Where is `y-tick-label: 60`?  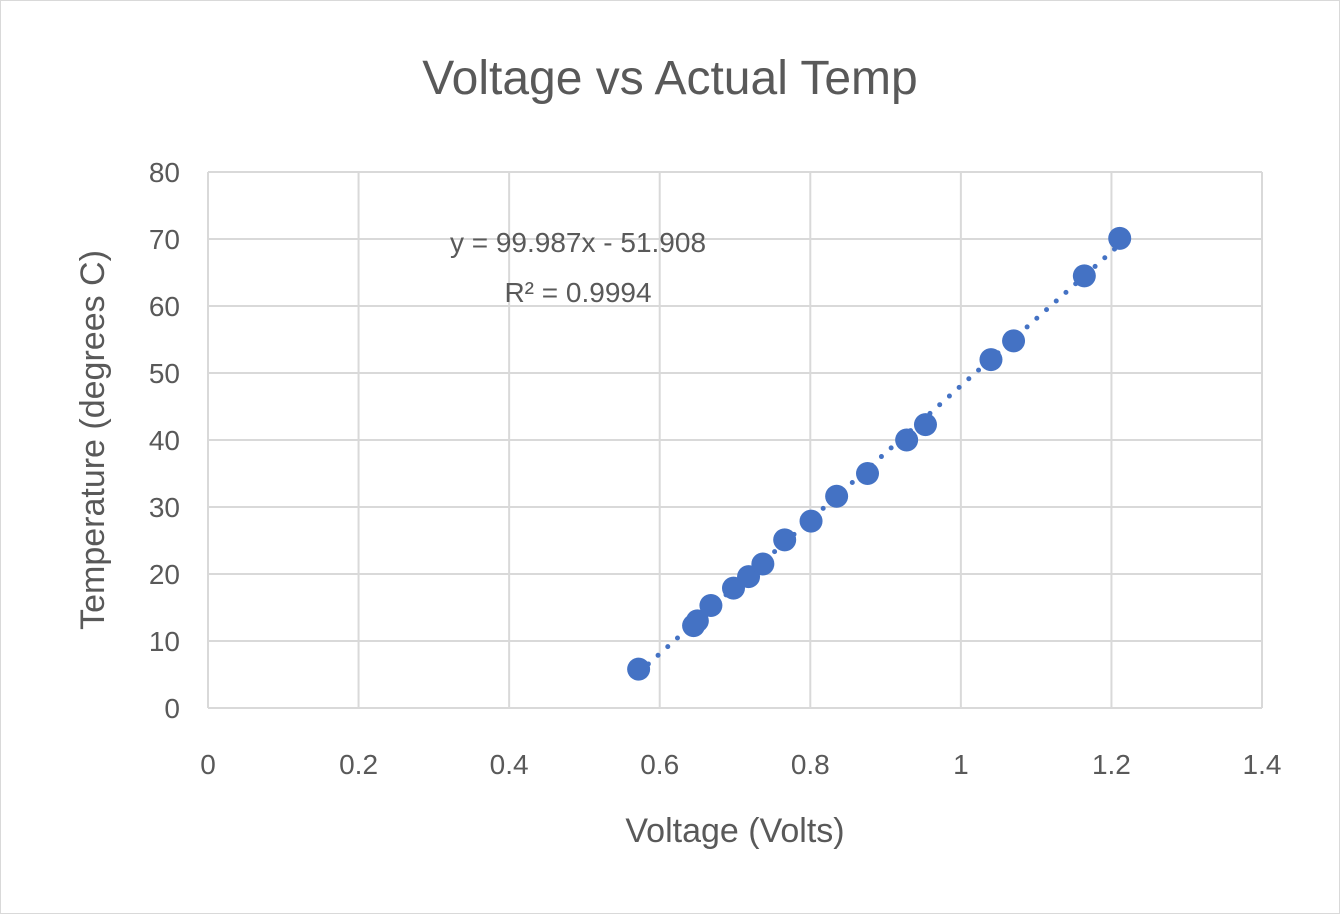
y-tick-label: 60 is located at coordinates (164, 306).